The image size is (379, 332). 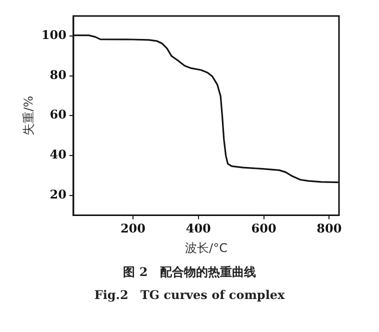 What do you see at coordinates (329, 229) in the screenshot?
I see `x-tick-label: 800` at bounding box center [329, 229].